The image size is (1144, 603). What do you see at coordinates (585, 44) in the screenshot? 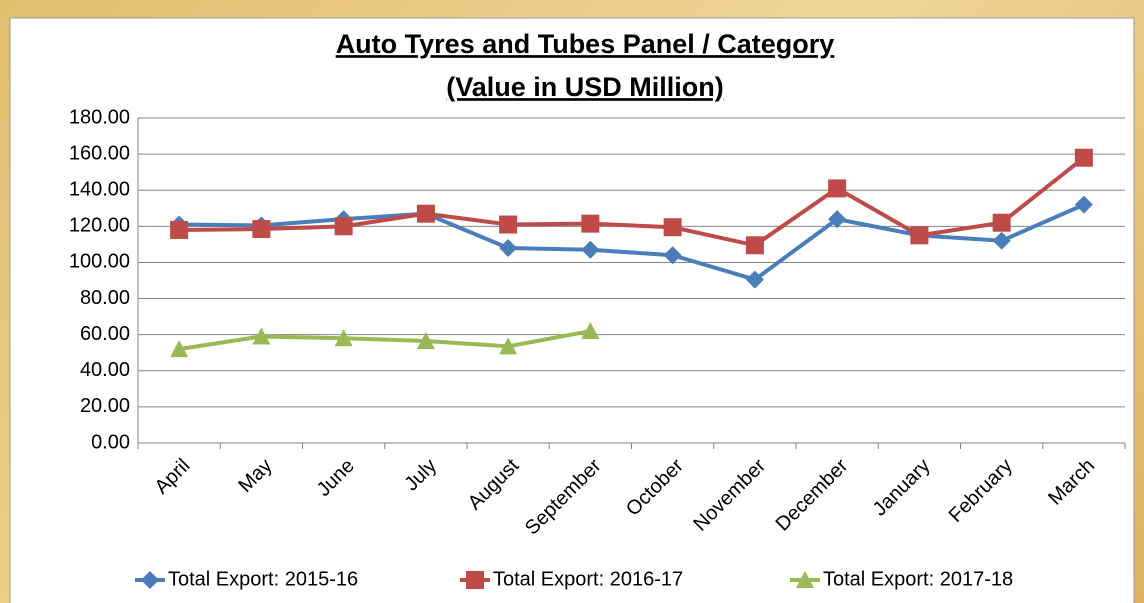
I see `chart-title: Auto Tyres and Tubes Panel / Category` at bounding box center [585, 44].